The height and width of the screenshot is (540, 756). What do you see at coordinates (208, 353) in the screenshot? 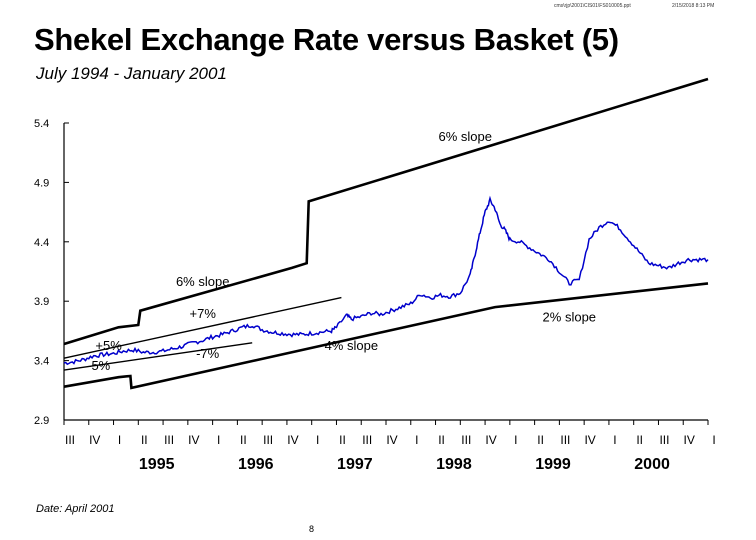
I see `annotation-label: -7%` at bounding box center [208, 353].